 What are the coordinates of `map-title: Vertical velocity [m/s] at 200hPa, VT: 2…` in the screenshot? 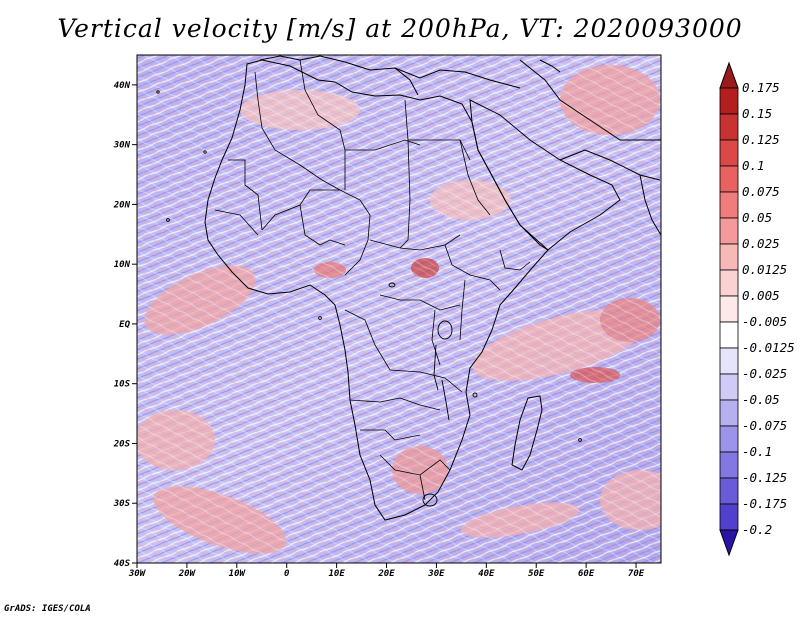 It's located at (400, 28).